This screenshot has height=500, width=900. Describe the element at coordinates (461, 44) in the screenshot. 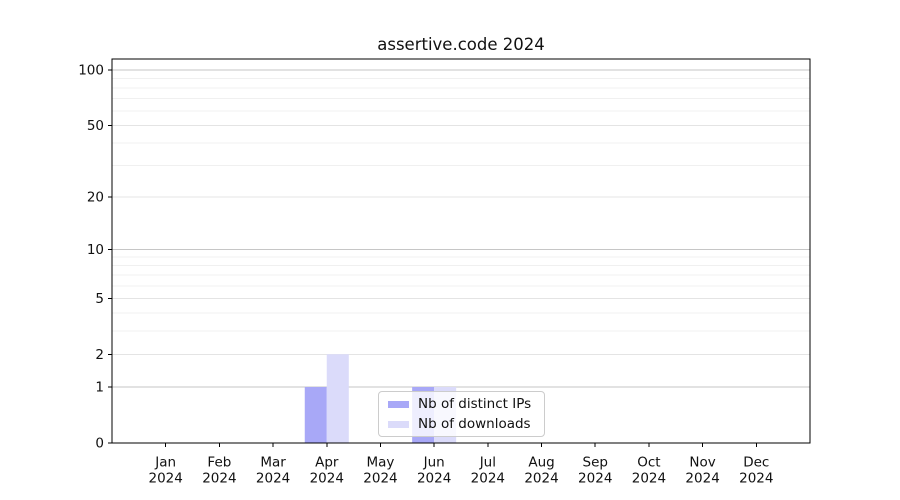

I see `chart-title: assertive.code 2024` at that location.